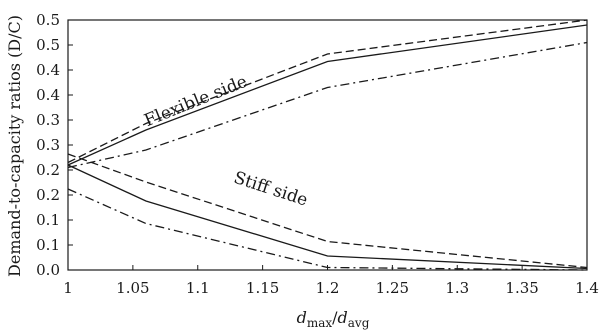  I want to click on y-tick-label: 0.0, so click(48, 270).